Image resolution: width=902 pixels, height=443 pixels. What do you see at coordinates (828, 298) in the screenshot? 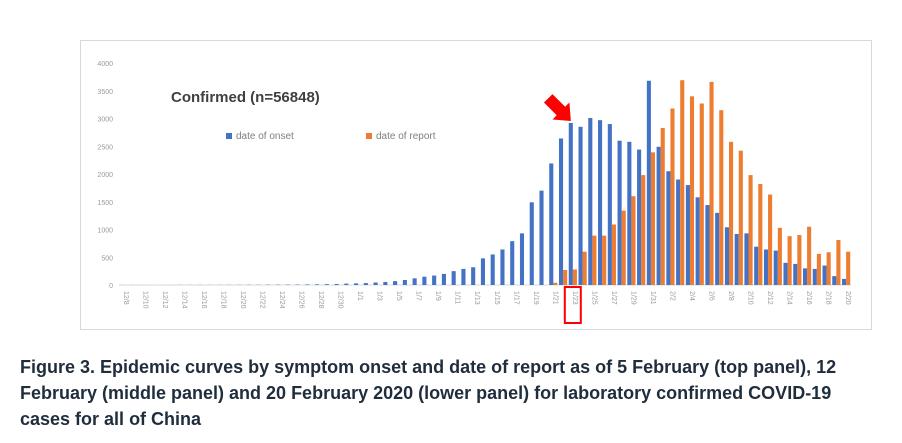
I see `x-tick-label: 2/18` at bounding box center [828, 298].